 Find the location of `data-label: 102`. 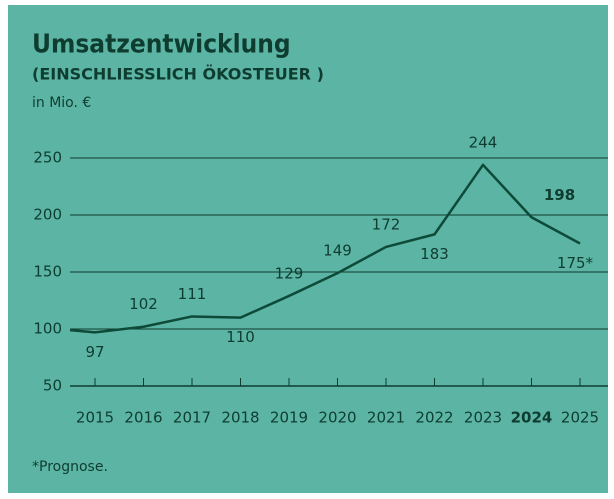

data-label: 102 is located at coordinates (143, 304).